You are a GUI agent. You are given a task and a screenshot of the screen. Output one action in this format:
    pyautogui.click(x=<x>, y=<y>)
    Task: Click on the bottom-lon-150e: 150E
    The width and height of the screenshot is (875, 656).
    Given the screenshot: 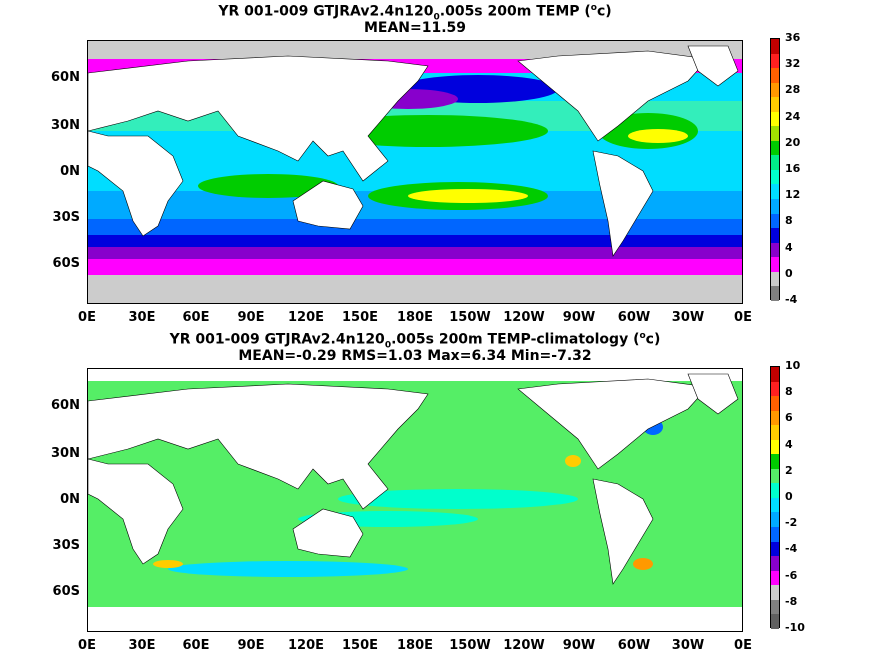 What is the action you would take?
    pyautogui.click(x=360, y=645)
    